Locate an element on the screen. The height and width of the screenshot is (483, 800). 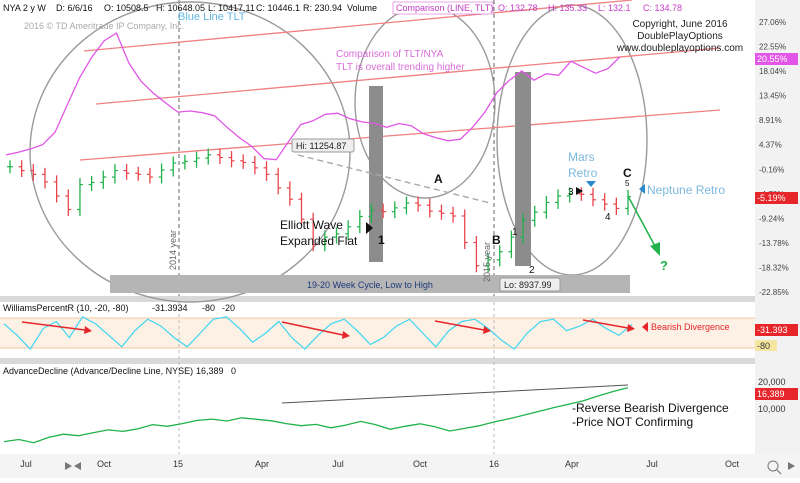
comparison-note-line2: TLT is overall trending higher is located at coordinates (400, 67).